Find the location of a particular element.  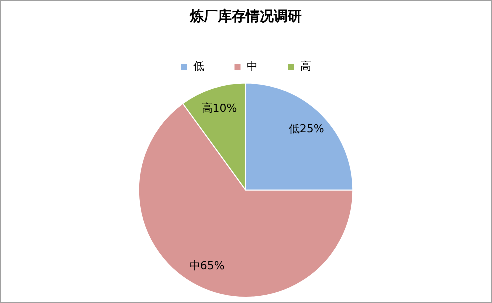

data-label: 高10% is located at coordinates (220, 108).